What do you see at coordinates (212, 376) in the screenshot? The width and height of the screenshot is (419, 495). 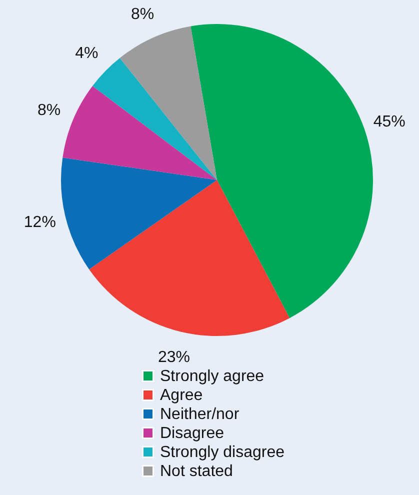 I see `legend-label: Strongly agree` at bounding box center [212, 376].